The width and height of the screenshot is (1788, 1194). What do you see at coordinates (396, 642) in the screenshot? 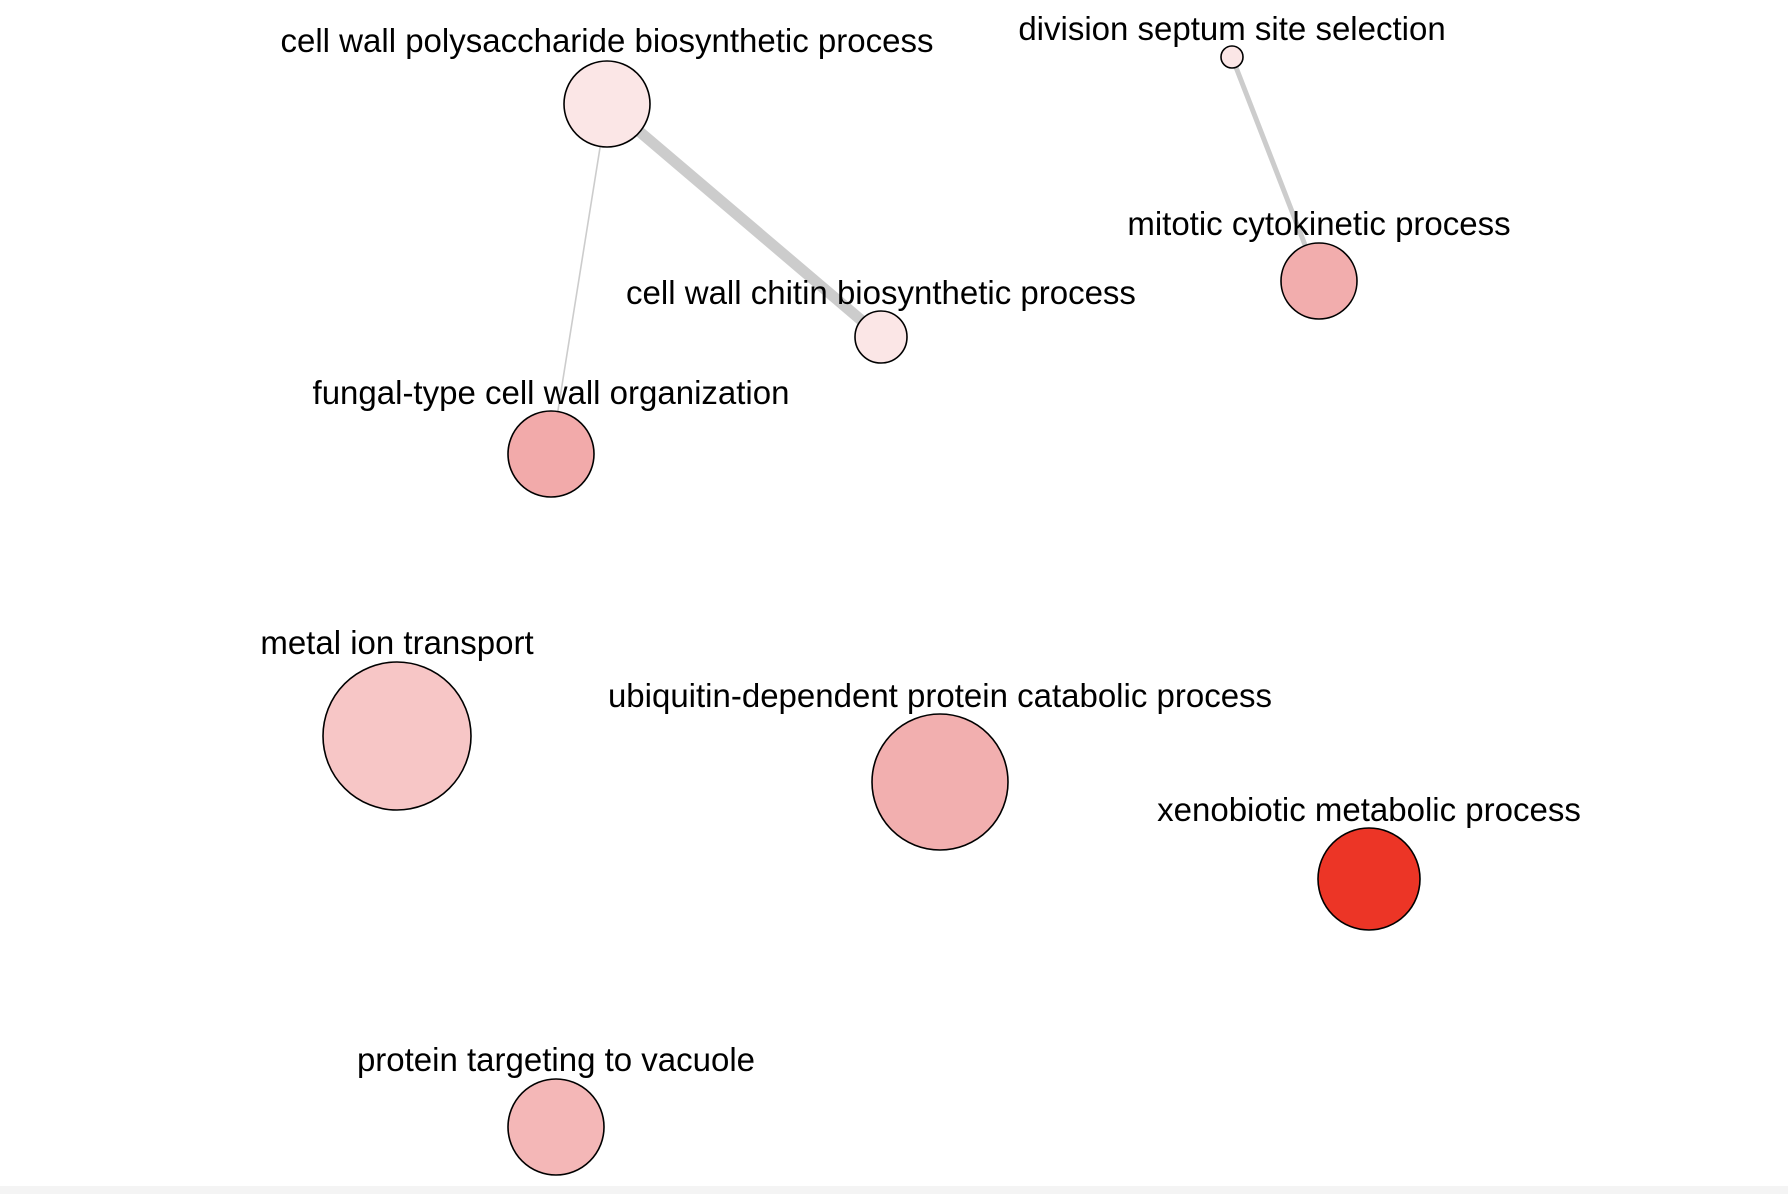
I see `node-label-mit: metal ion transport` at bounding box center [396, 642].